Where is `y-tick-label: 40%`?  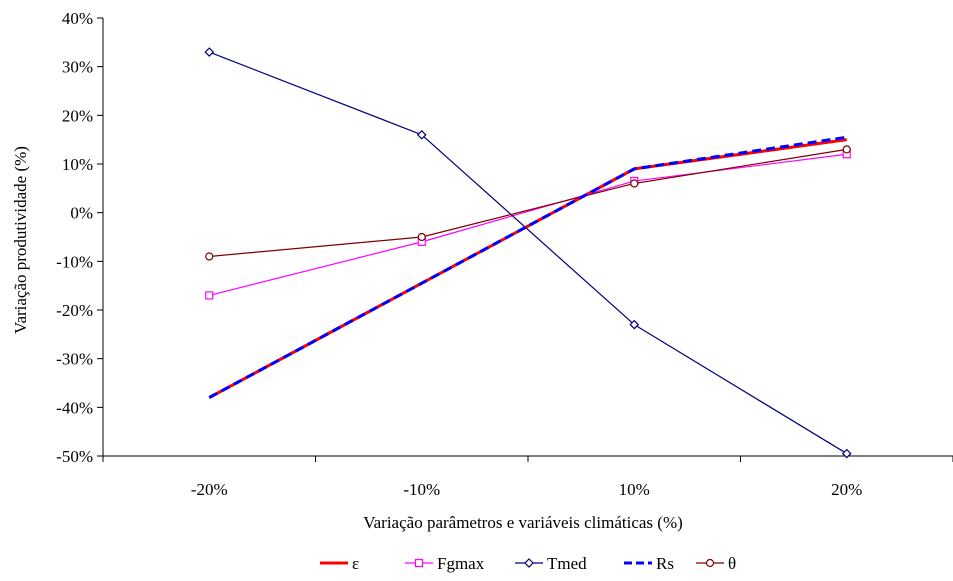
y-tick-label: 40% is located at coordinates (77, 18).